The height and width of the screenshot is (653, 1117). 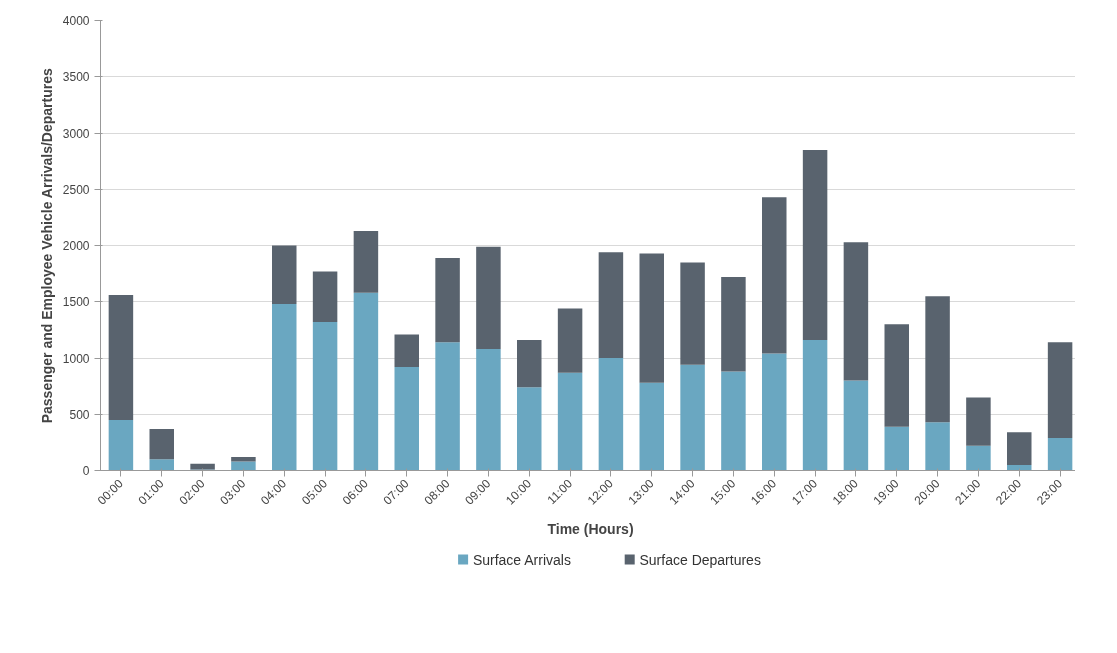 I want to click on y-axis-title: Passenger and Employee Vehicle Arrivals/Departures, so click(x=46, y=246).